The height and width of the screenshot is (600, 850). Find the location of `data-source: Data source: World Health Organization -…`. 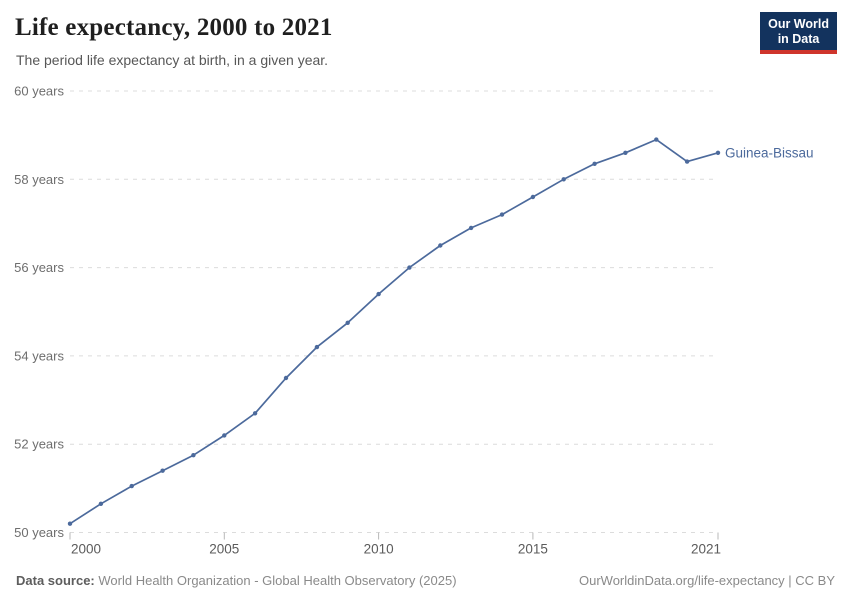

data-source: Data source: World Health Organization -… is located at coordinates (236, 580).